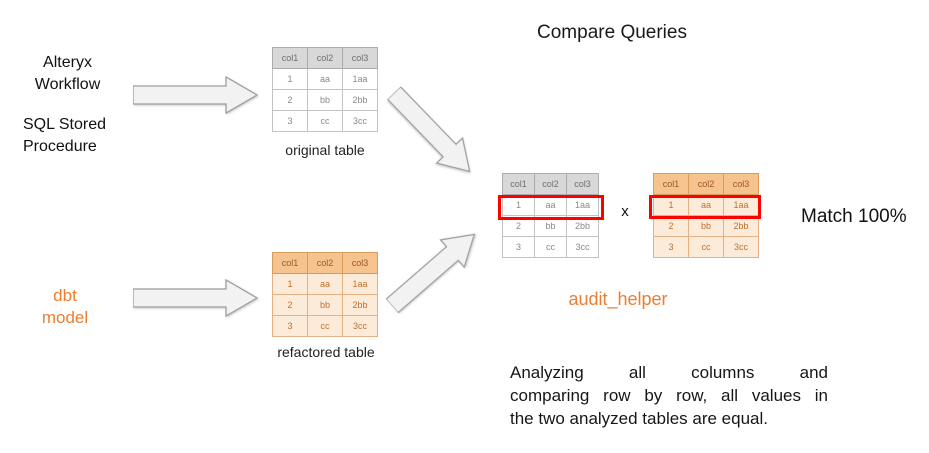 The width and height of the screenshot is (929, 453). I want to click on label-alteryx-workflow: Alteryx Workflow, so click(67, 73).